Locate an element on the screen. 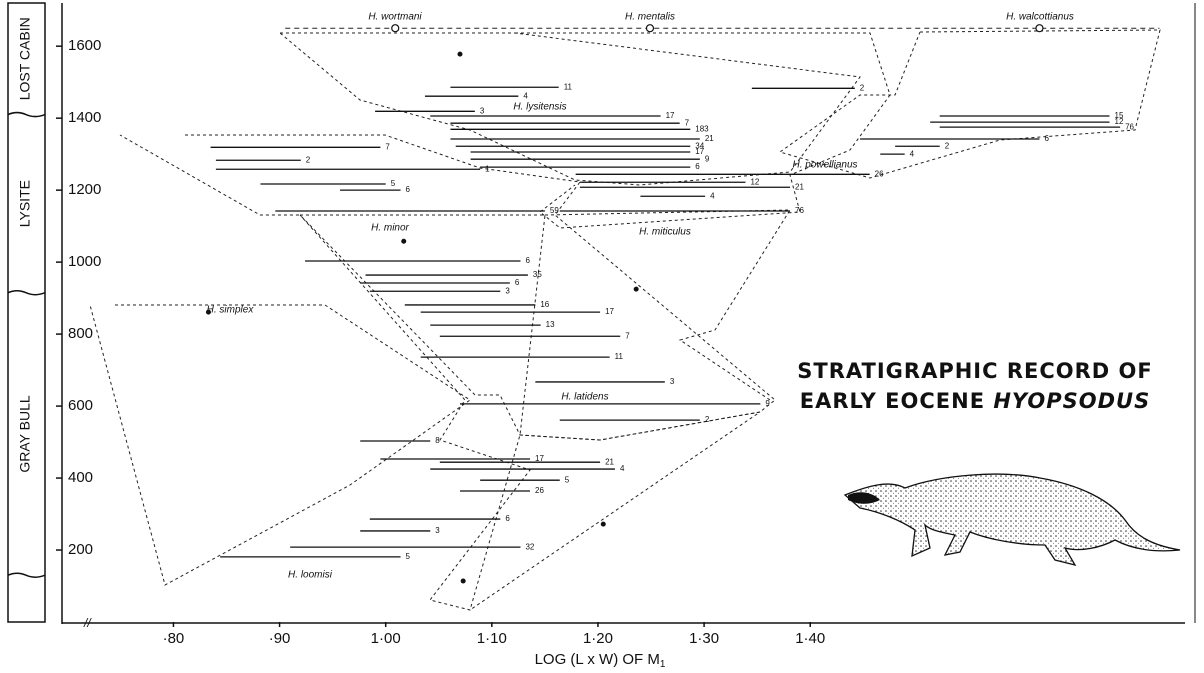 The image size is (1204, 673). species-label: H. loomisi is located at coordinates (310, 575).